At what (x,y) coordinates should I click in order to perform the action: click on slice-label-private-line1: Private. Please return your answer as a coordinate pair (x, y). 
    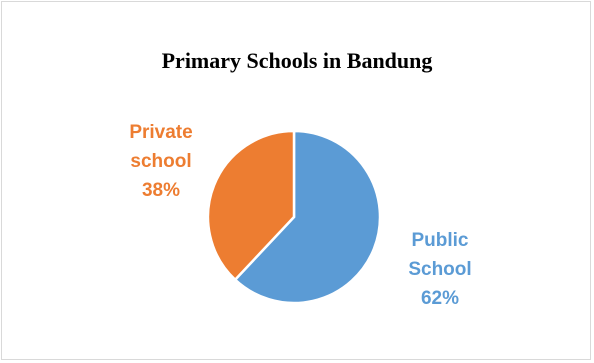
    Looking at the image, I should click on (161, 132).